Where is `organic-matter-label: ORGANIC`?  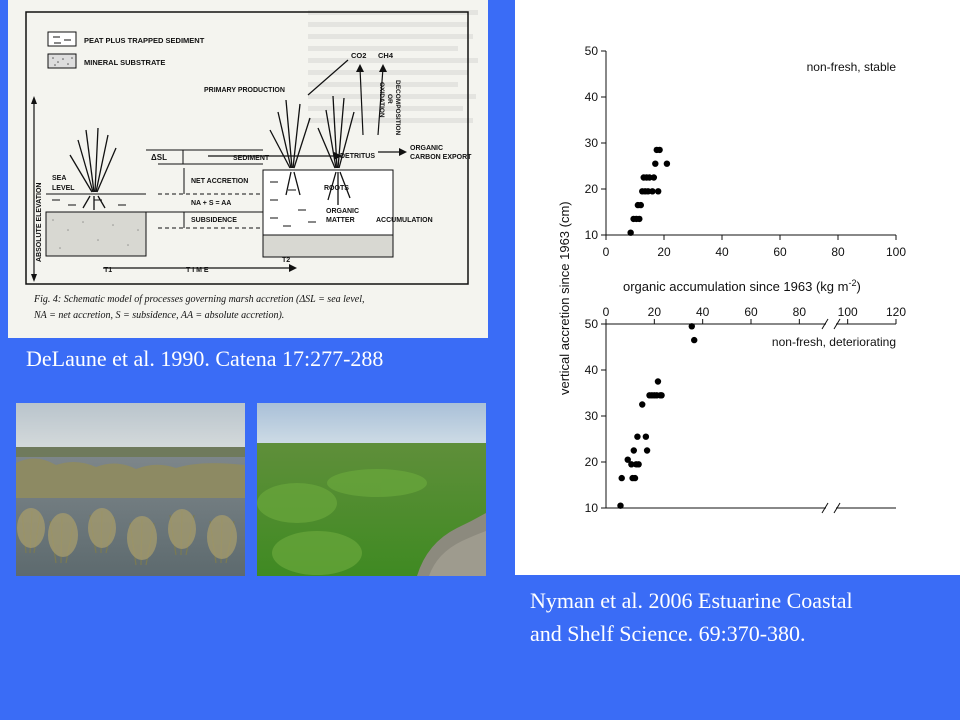 organic-matter-label: ORGANIC is located at coordinates (342, 211).